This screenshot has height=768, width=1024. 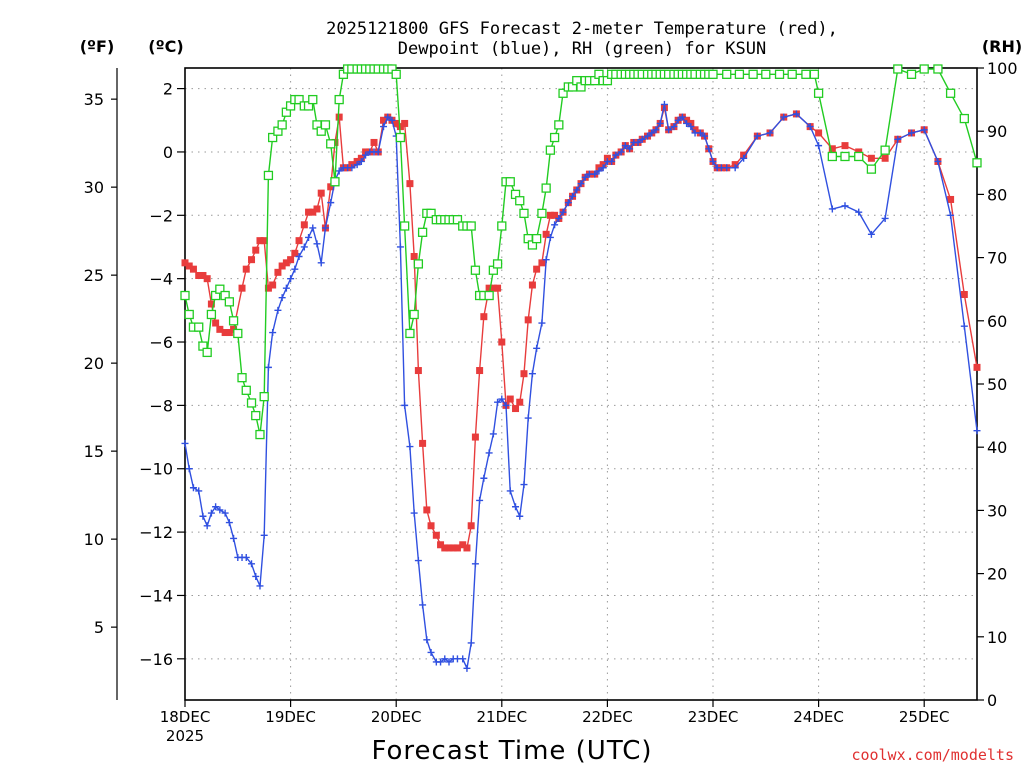 What do you see at coordinates (94, 363) in the screenshot?
I see `fahrenheit-tick-label-3: 20` at bounding box center [94, 363].